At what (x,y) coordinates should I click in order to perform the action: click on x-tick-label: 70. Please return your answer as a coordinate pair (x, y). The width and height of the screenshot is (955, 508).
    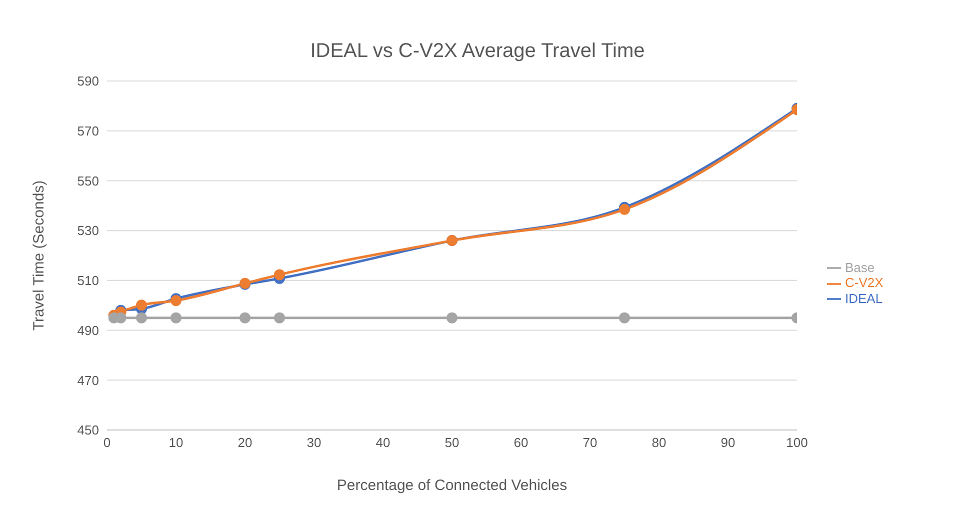
    Looking at the image, I should click on (590, 442).